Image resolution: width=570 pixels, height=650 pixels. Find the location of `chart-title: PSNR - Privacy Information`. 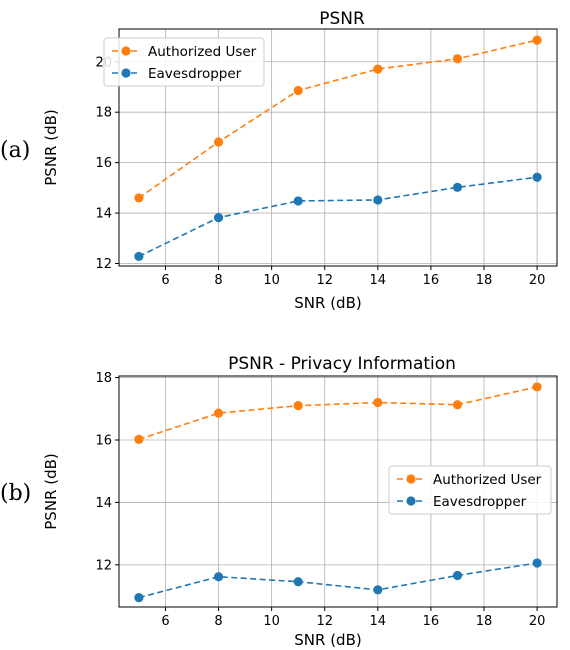

chart-title: PSNR - Privacy Information is located at coordinates (342, 364).